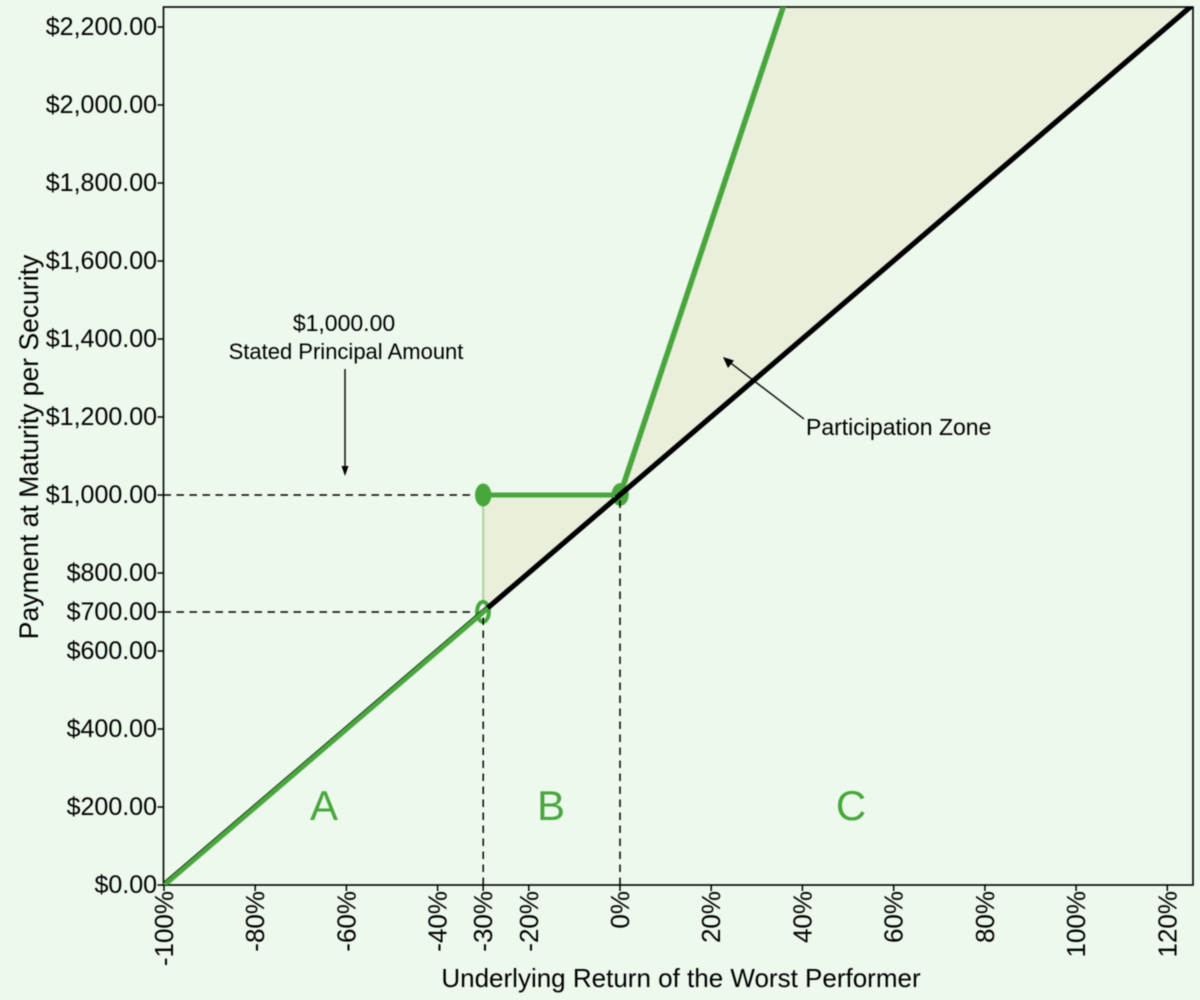 The image size is (1200, 1000). Describe the element at coordinates (101, 105) in the screenshot. I see `svg-text: $2,000.00` at that location.